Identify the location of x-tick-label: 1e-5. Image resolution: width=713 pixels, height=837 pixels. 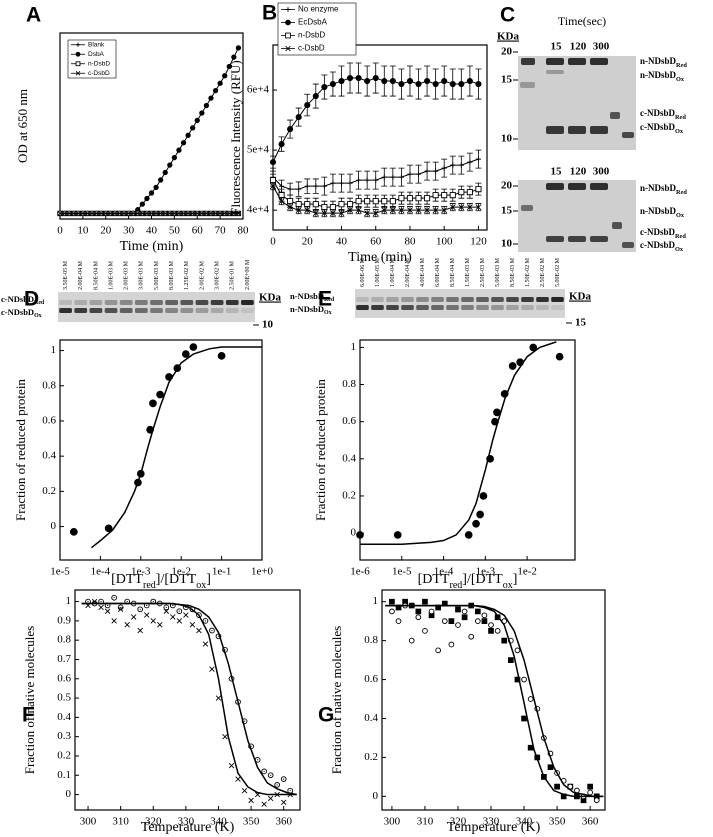
(60, 572).